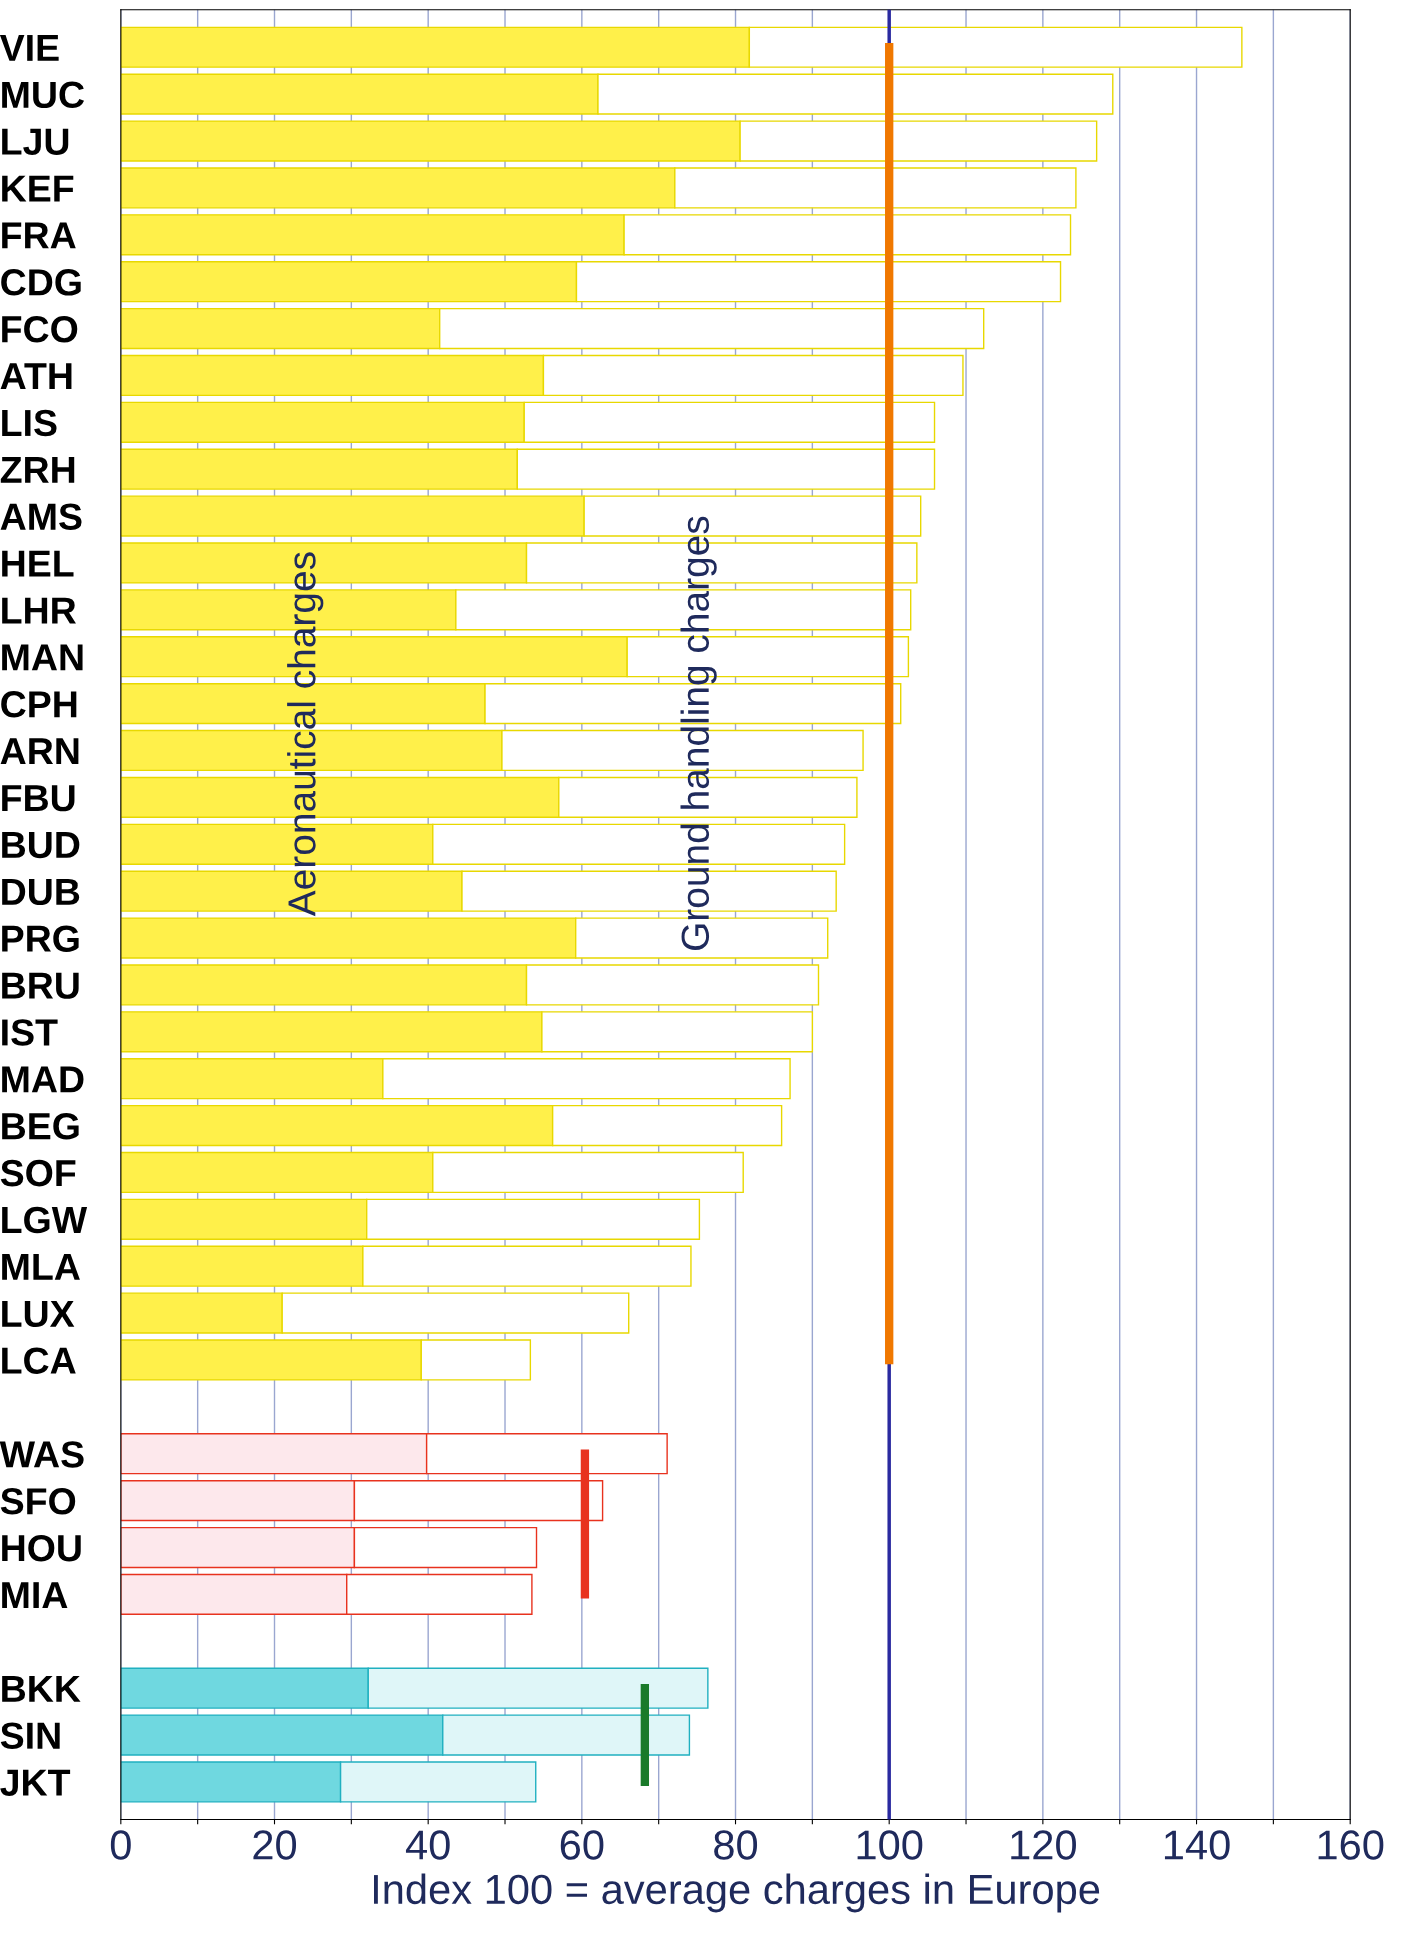  Describe the element at coordinates (29, 48) in the screenshot. I see `y-tick-label: VIE` at that location.